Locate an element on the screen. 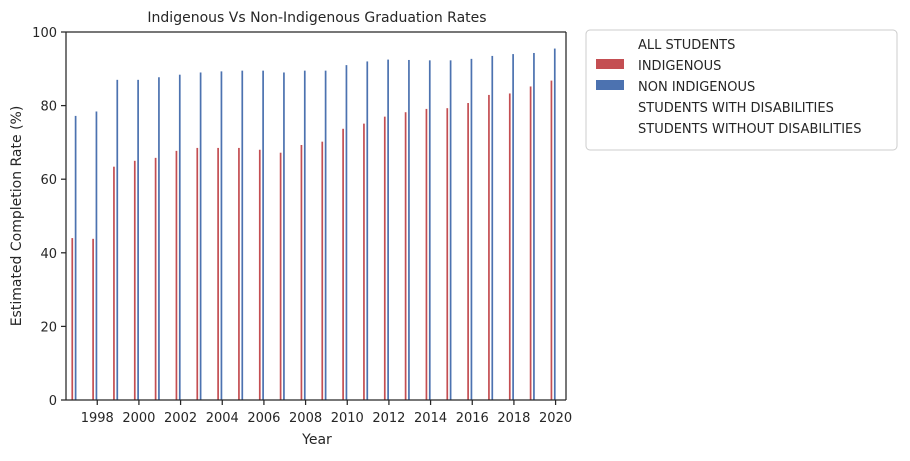 The height and width of the screenshot is (461, 910). bar-non-indigenous-2013 is located at coordinates (409, 229).